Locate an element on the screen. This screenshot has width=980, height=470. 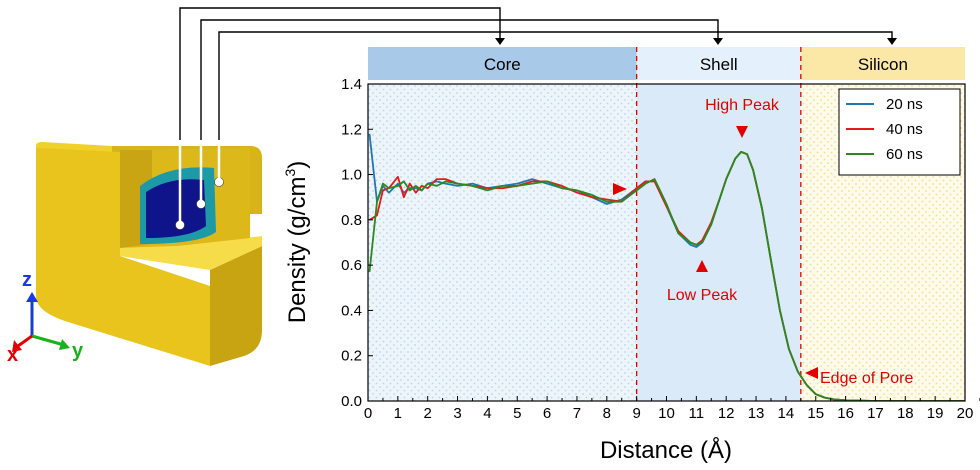
region-header-core is located at coordinates (502, 63).